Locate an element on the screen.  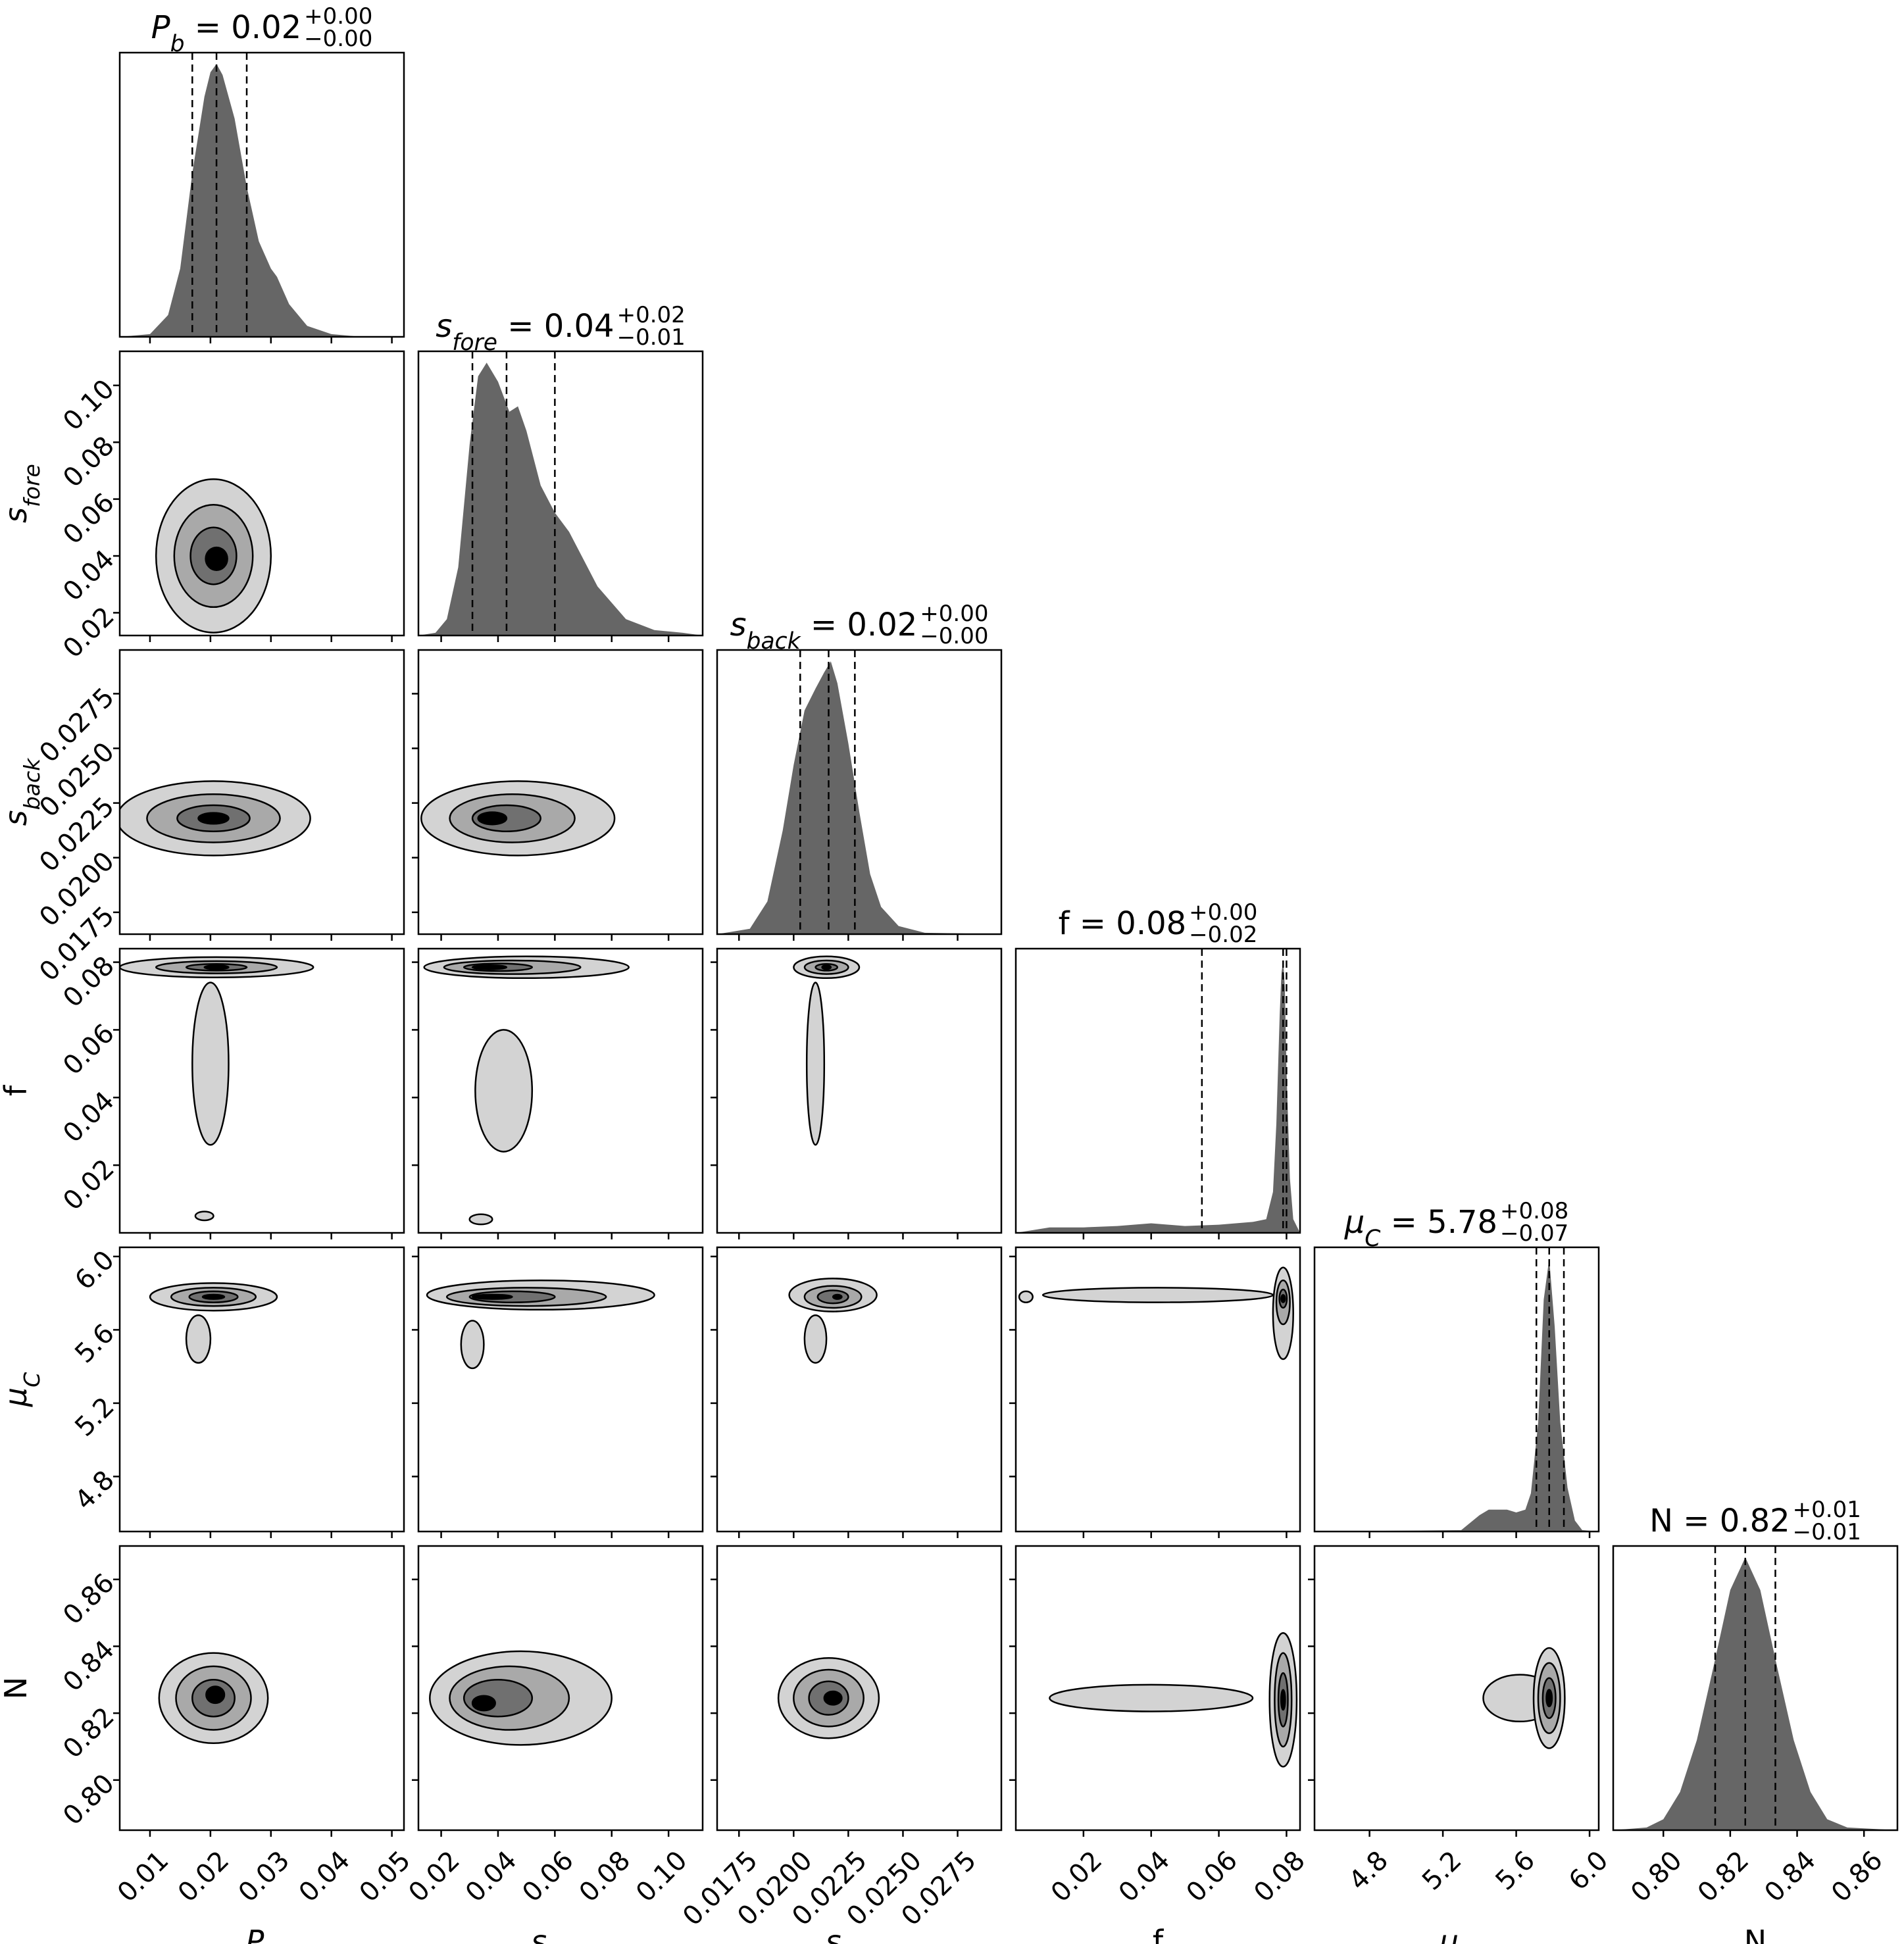
panel-muC-sback is located at coordinates (857, 1392).